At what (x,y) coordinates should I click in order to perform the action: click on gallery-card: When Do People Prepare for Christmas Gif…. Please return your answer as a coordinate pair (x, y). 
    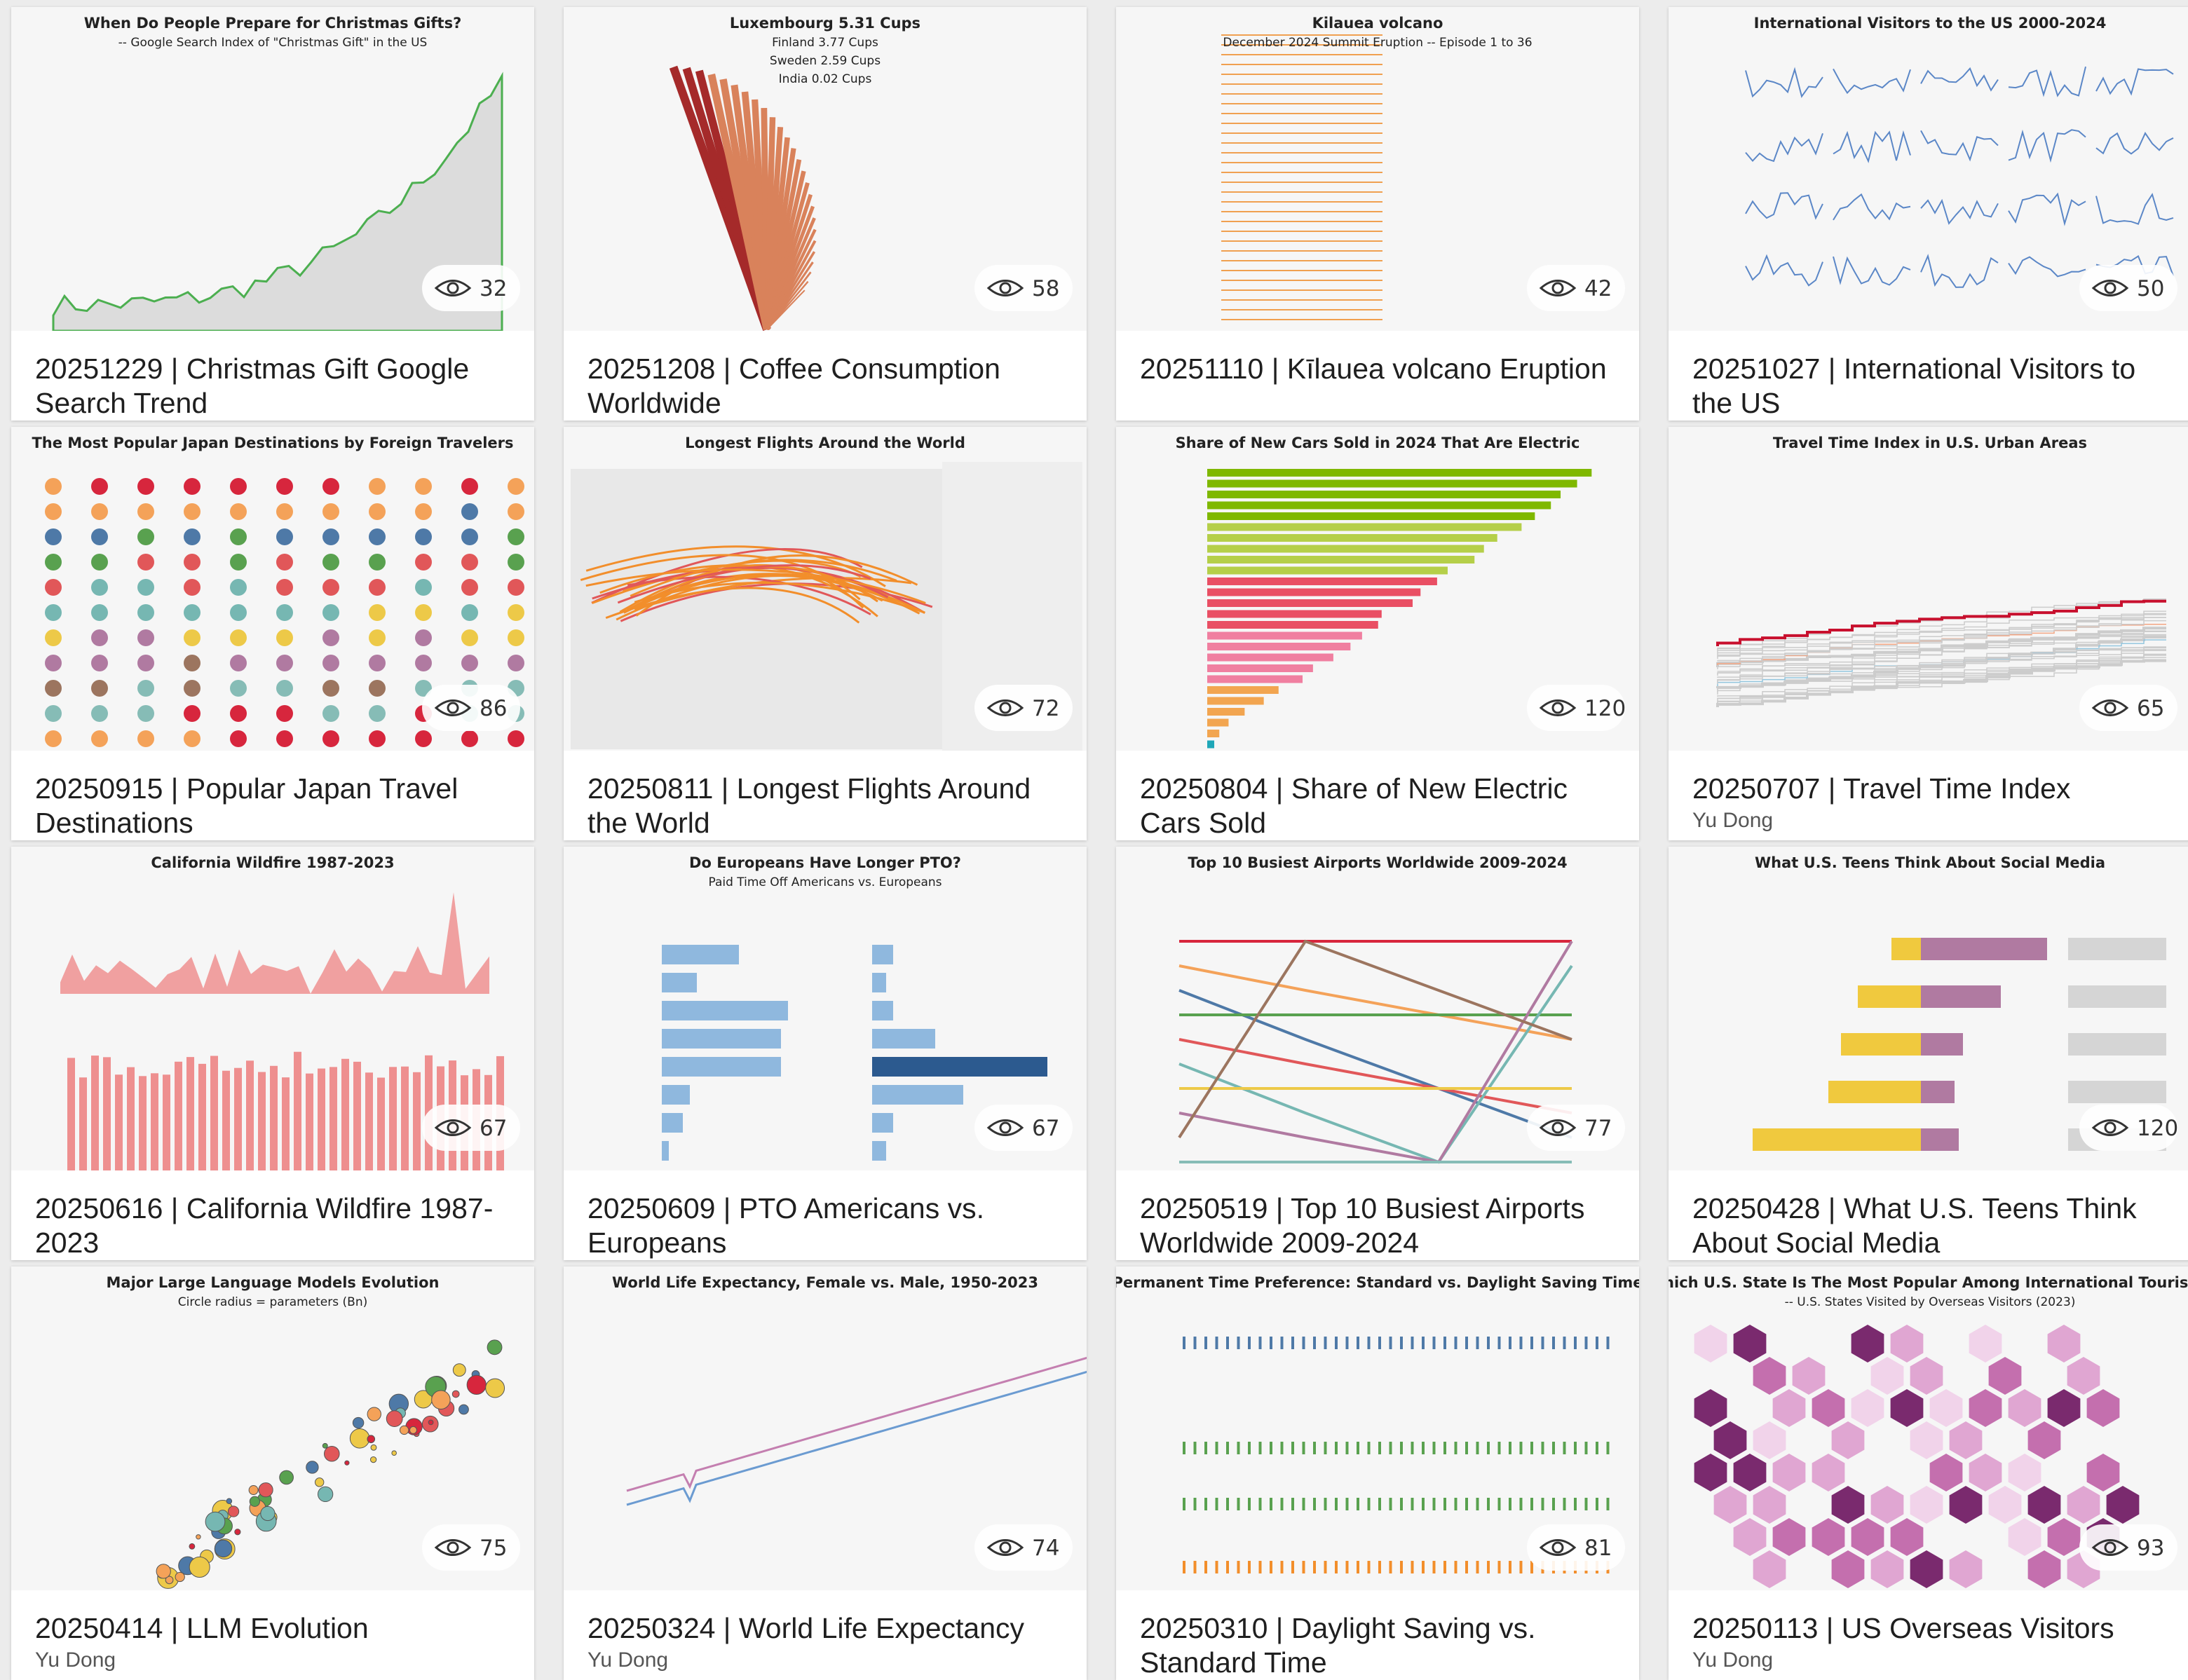
    Looking at the image, I should click on (272, 214).